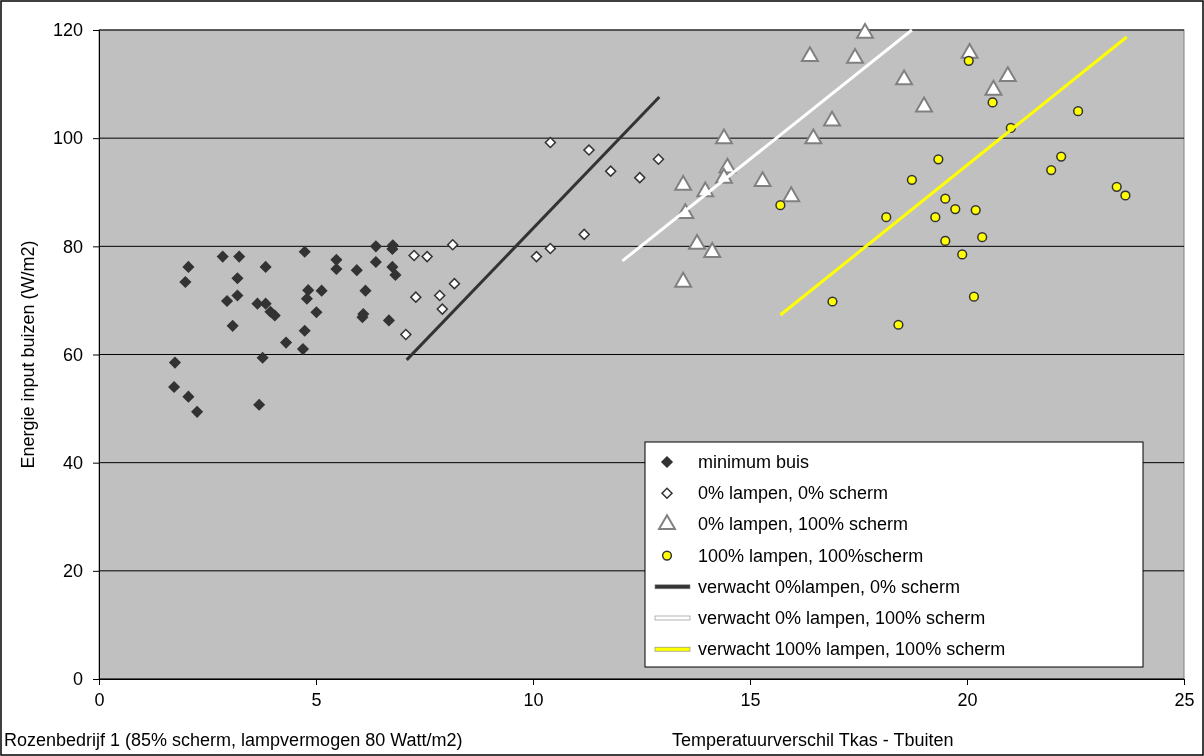  I want to click on y-tick-label: 100, so click(67, 138).